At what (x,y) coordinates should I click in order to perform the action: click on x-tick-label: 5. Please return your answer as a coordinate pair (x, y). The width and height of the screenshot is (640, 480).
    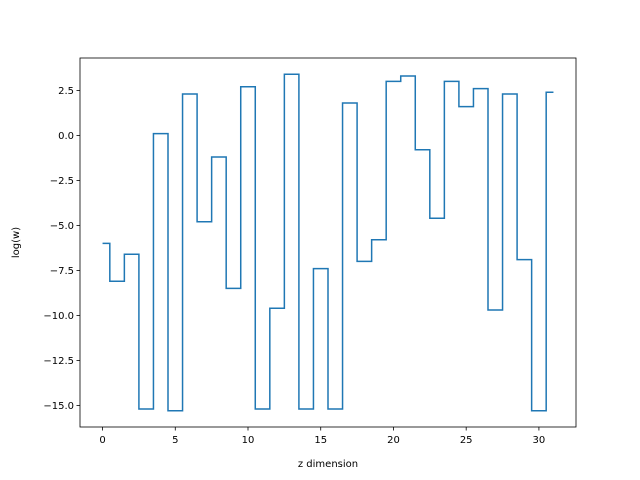
    Looking at the image, I should click on (175, 440).